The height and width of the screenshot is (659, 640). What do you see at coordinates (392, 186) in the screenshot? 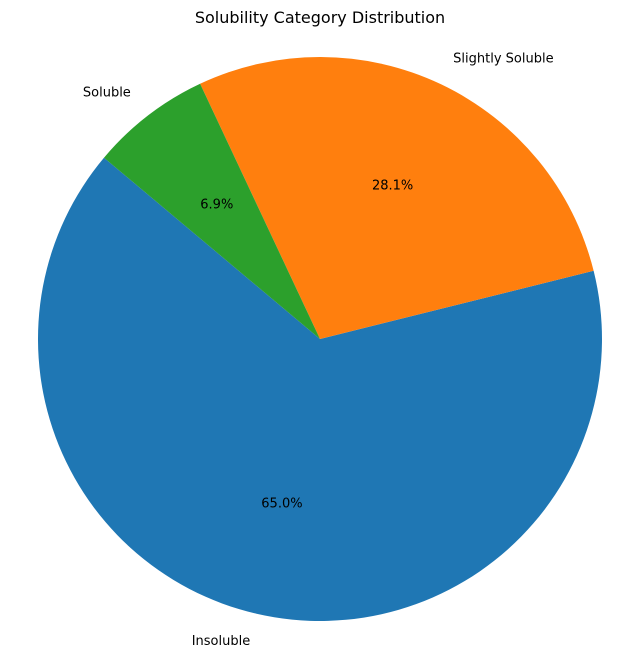
I see `pct-label-slightly-soluble: 28.1%` at bounding box center [392, 186].